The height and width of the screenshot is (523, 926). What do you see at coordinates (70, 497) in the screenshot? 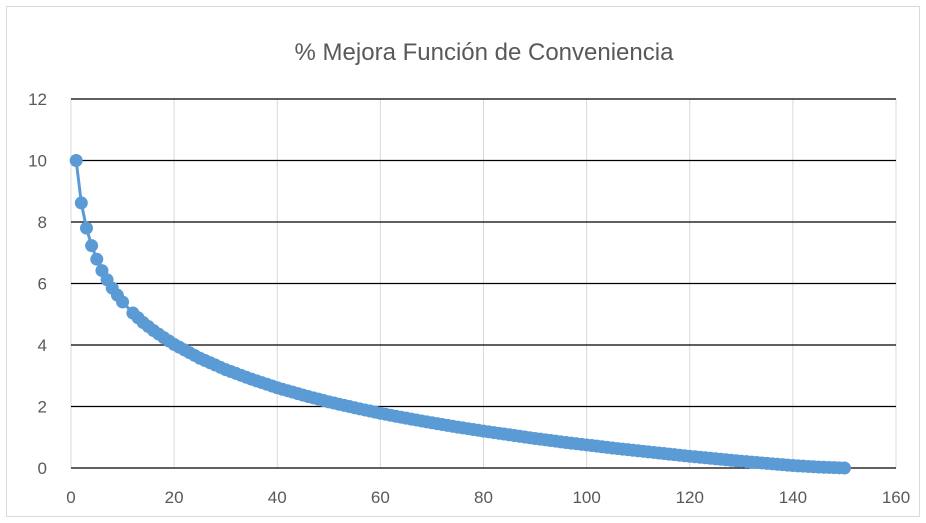
I see `x-tick-label: 0` at bounding box center [70, 497].